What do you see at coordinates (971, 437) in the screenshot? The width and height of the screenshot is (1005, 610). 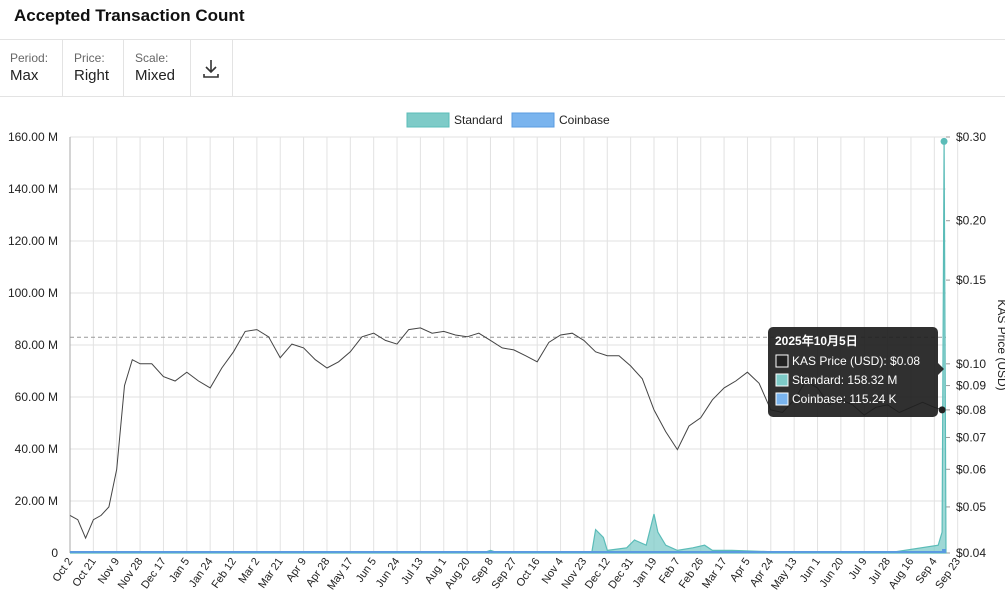 I see `y-right-tick-label: $0.07` at bounding box center [971, 437].